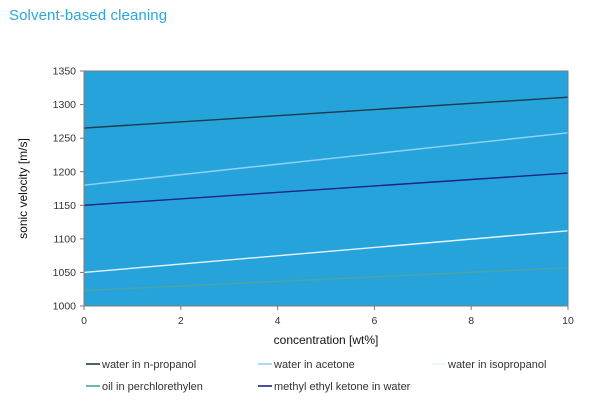 The width and height of the screenshot is (600, 406). Describe the element at coordinates (278, 321) in the screenshot. I see `x-tick-label: 4` at that location.